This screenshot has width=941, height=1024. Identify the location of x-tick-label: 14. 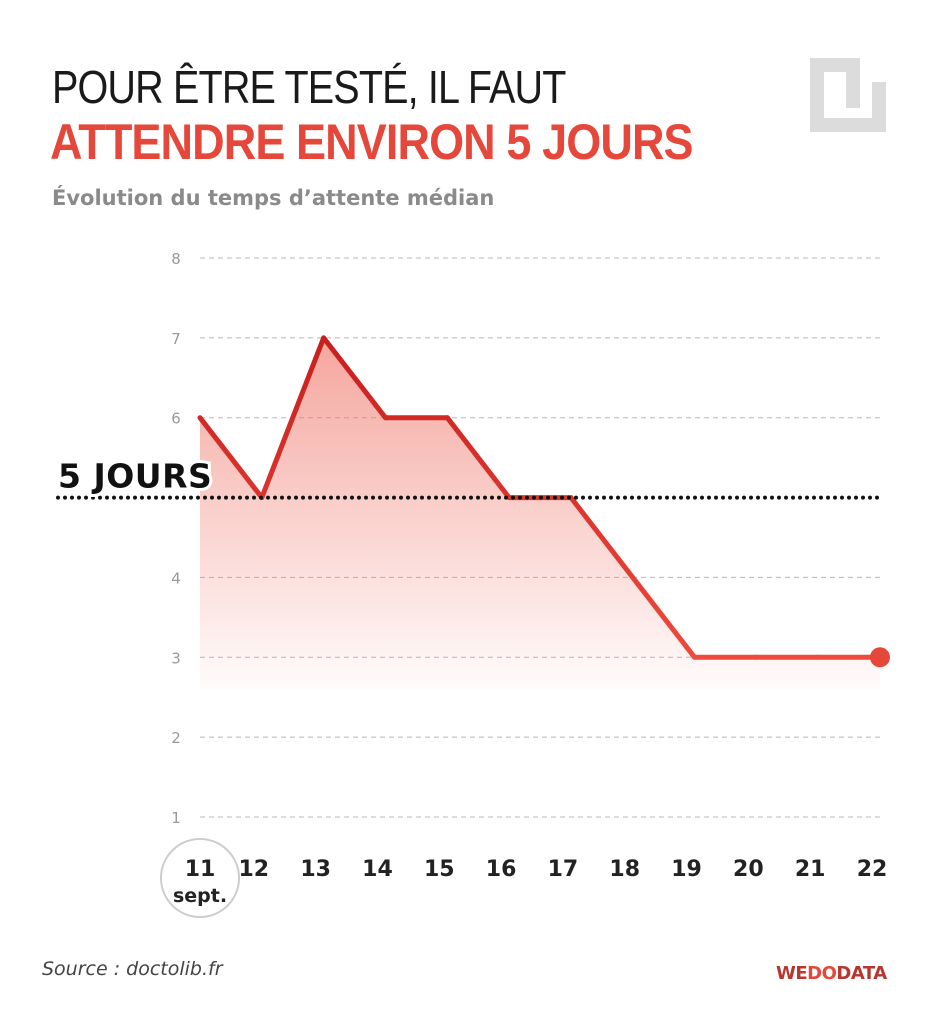
(377, 869).